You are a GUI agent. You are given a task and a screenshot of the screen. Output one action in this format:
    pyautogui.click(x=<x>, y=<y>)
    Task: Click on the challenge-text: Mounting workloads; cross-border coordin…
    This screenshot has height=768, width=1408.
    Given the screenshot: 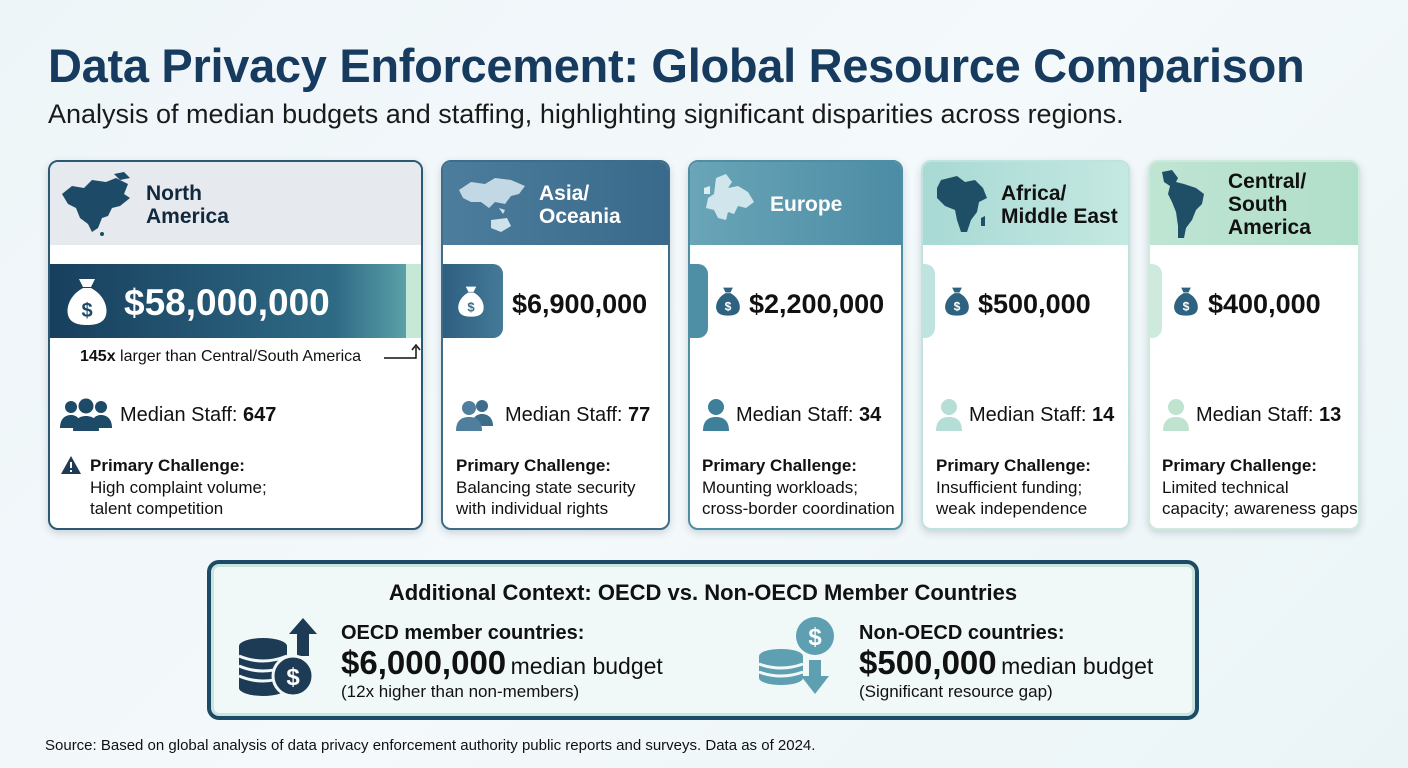 What is the action you would take?
    pyautogui.click(x=798, y=498)
    